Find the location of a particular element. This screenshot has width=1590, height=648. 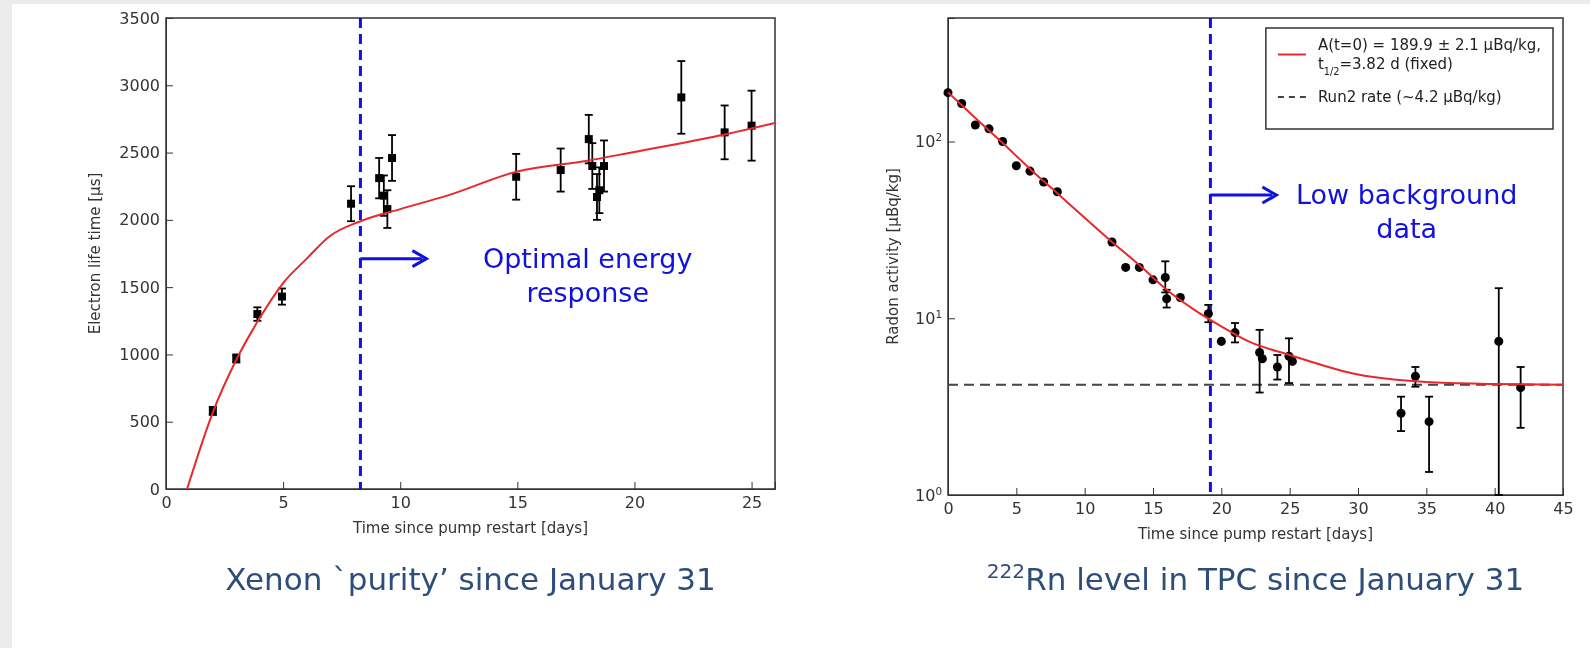

y-tick-label: 2000 is located at coordinates (139, 220).